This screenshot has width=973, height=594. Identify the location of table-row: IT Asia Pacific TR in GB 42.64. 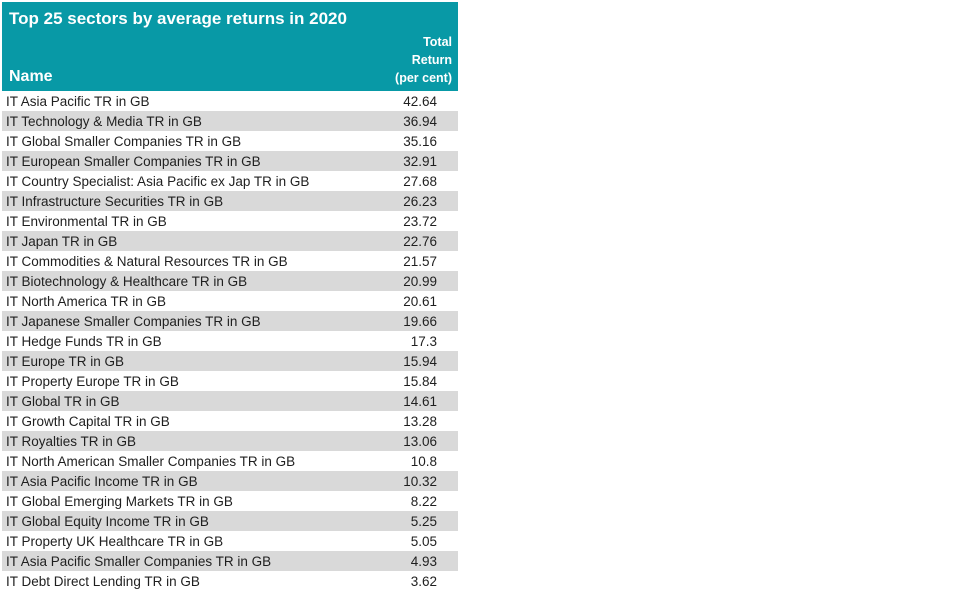
(230, 101).